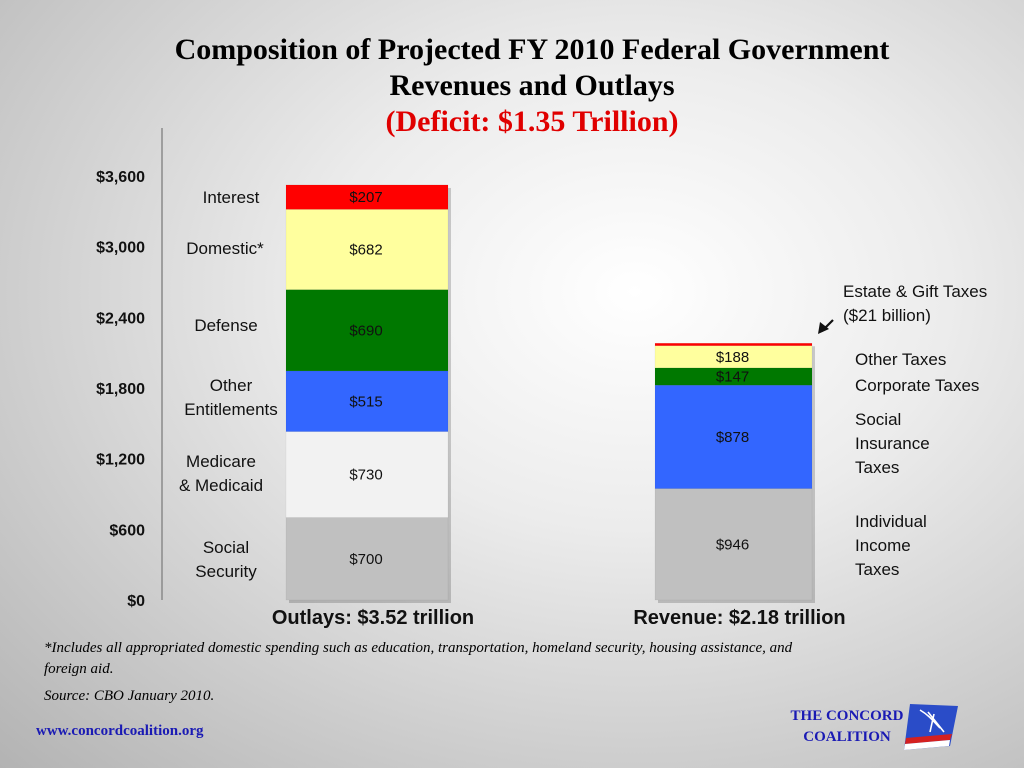  Describe the element at coordinates (878, 419) in the screenshot. I see `revenue-category-label: Social` at that location.